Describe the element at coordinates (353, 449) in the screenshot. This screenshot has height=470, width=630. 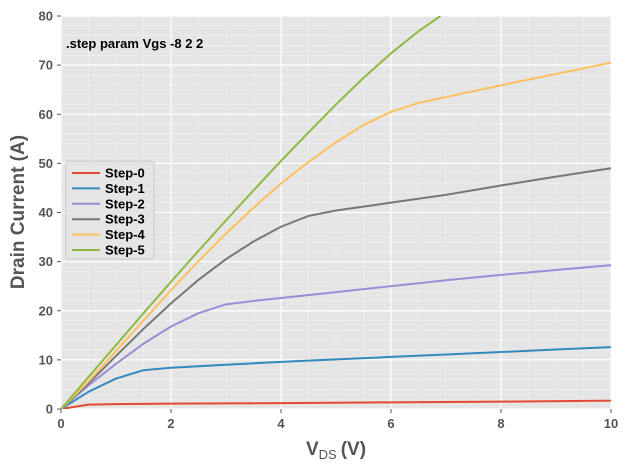
I see `x-axis-title-unit: (V)` at that location.